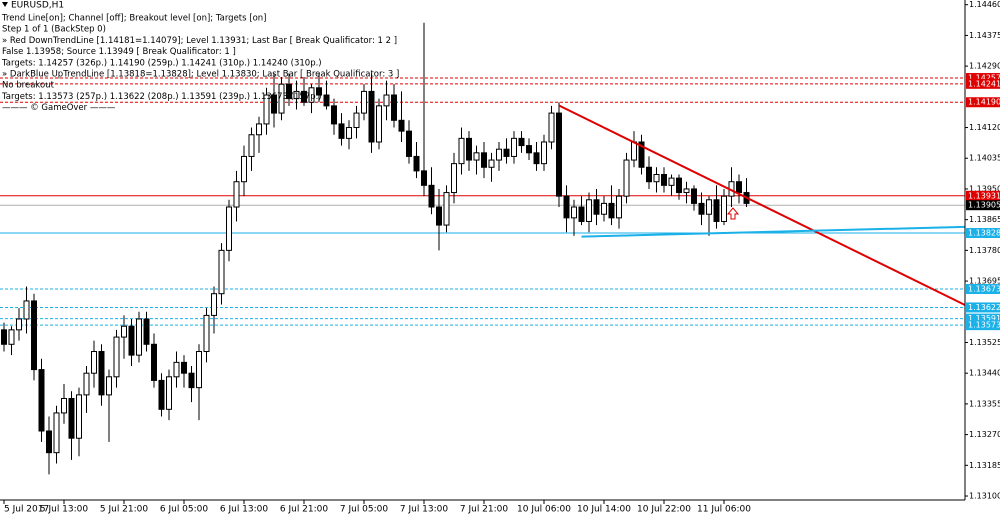 This screenshot has width=1000, height=517. Describe the element at coordinates (304, 510) in the screenshot. I see `x-tick-label: 6 Jul 21:00` at that location.